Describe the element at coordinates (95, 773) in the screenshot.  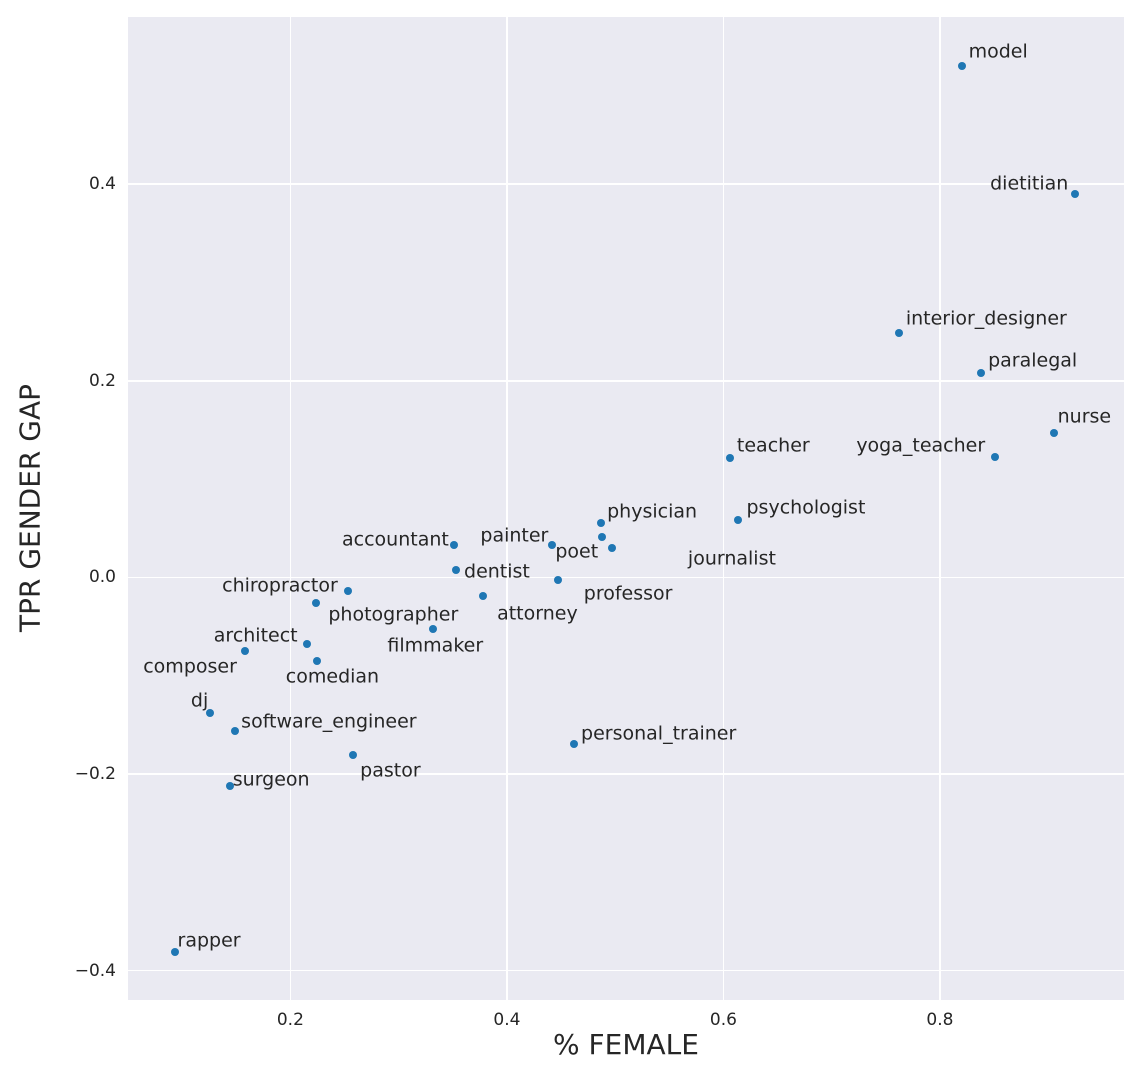
I see `y-tick-label: −0.2` at that location.